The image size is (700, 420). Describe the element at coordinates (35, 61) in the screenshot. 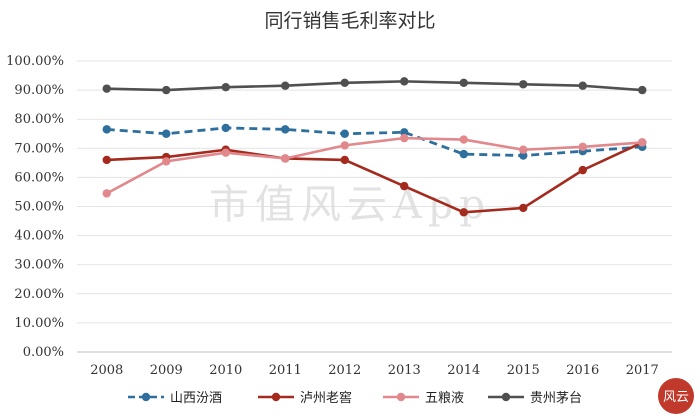

I see `y-tick-label: 100.00%` at that location.